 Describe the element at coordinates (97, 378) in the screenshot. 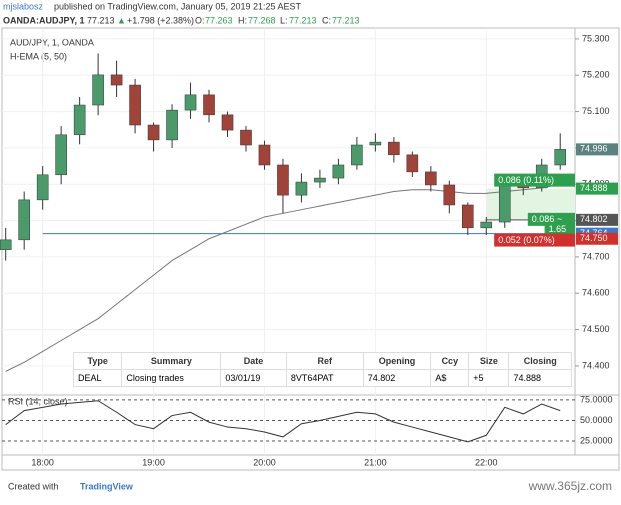

I see `table-cell: DEAL` at that location.